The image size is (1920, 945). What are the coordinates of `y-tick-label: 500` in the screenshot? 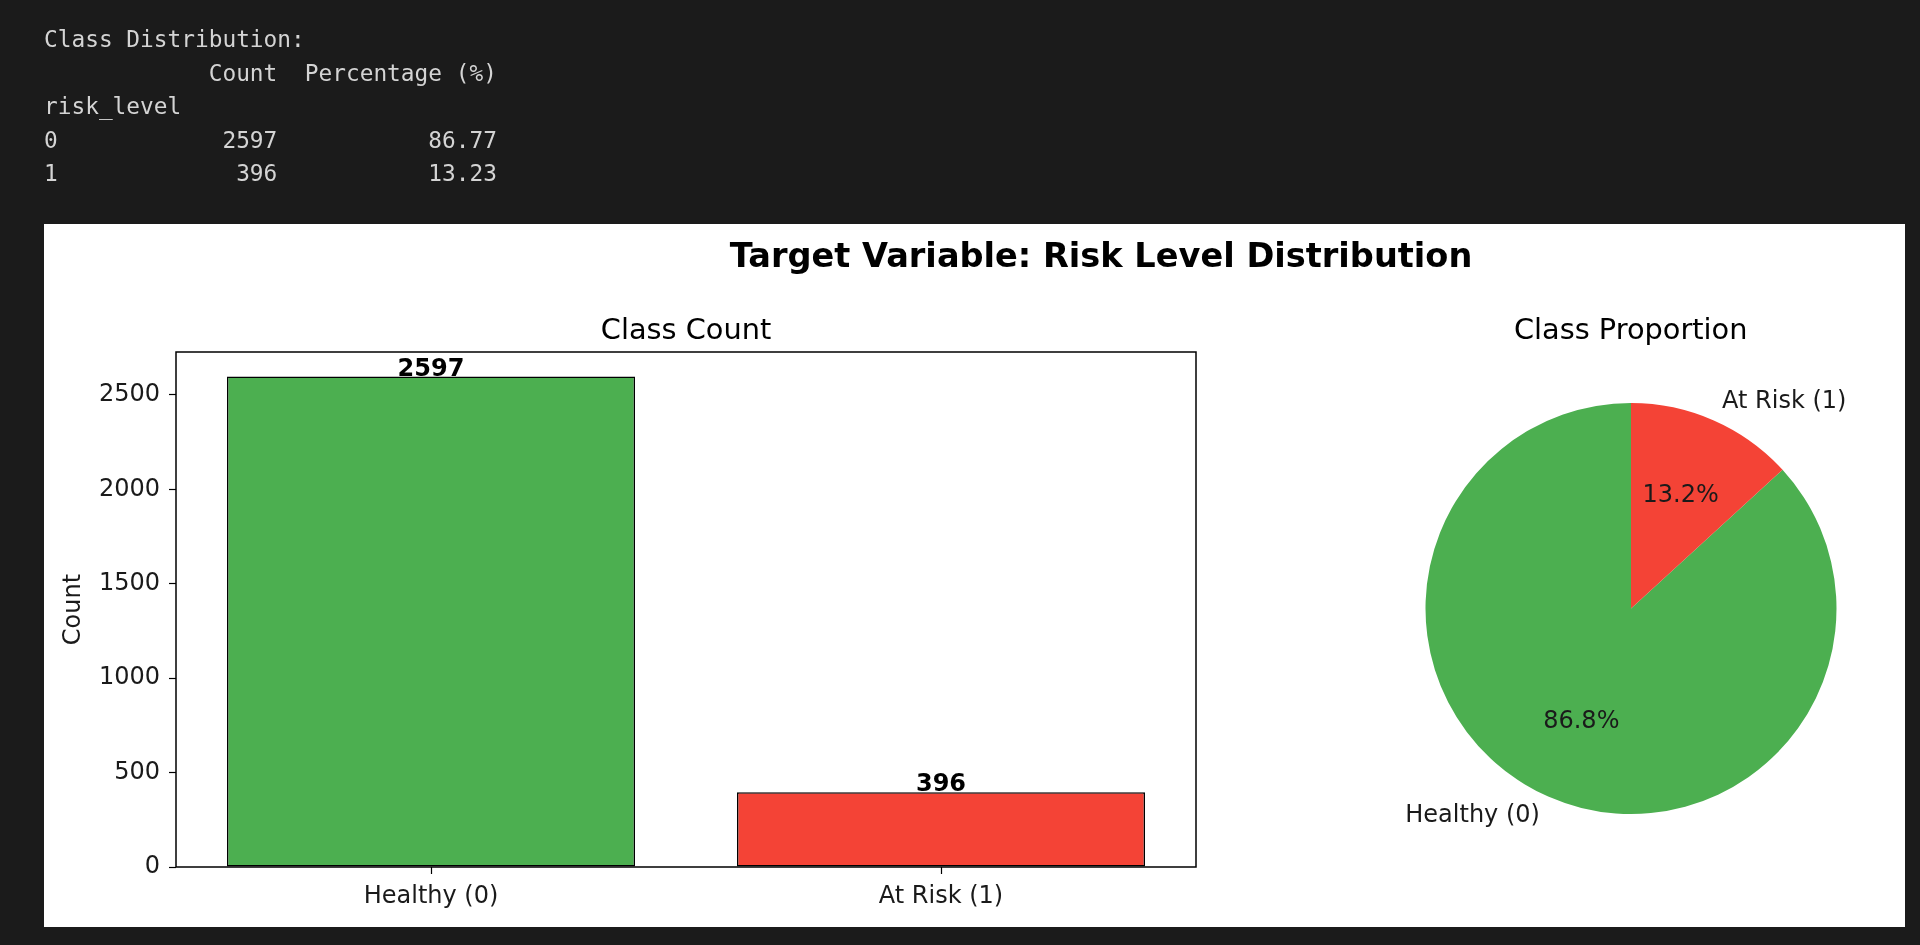 It's located at (137, 770).